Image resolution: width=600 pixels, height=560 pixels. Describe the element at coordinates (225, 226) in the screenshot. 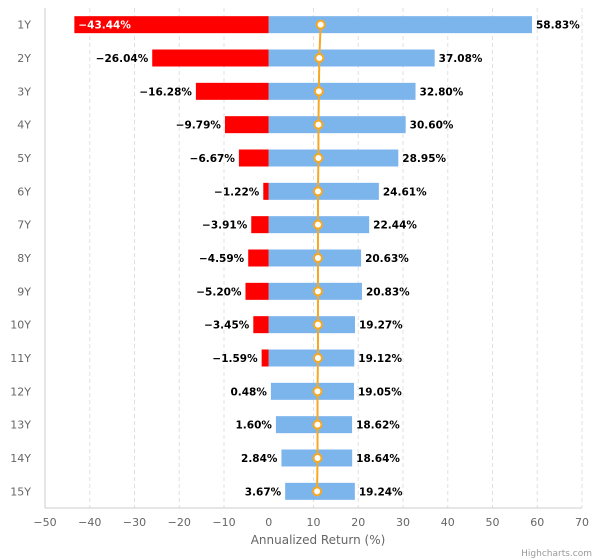

I see `data-label-low: −3.91%` at that location.